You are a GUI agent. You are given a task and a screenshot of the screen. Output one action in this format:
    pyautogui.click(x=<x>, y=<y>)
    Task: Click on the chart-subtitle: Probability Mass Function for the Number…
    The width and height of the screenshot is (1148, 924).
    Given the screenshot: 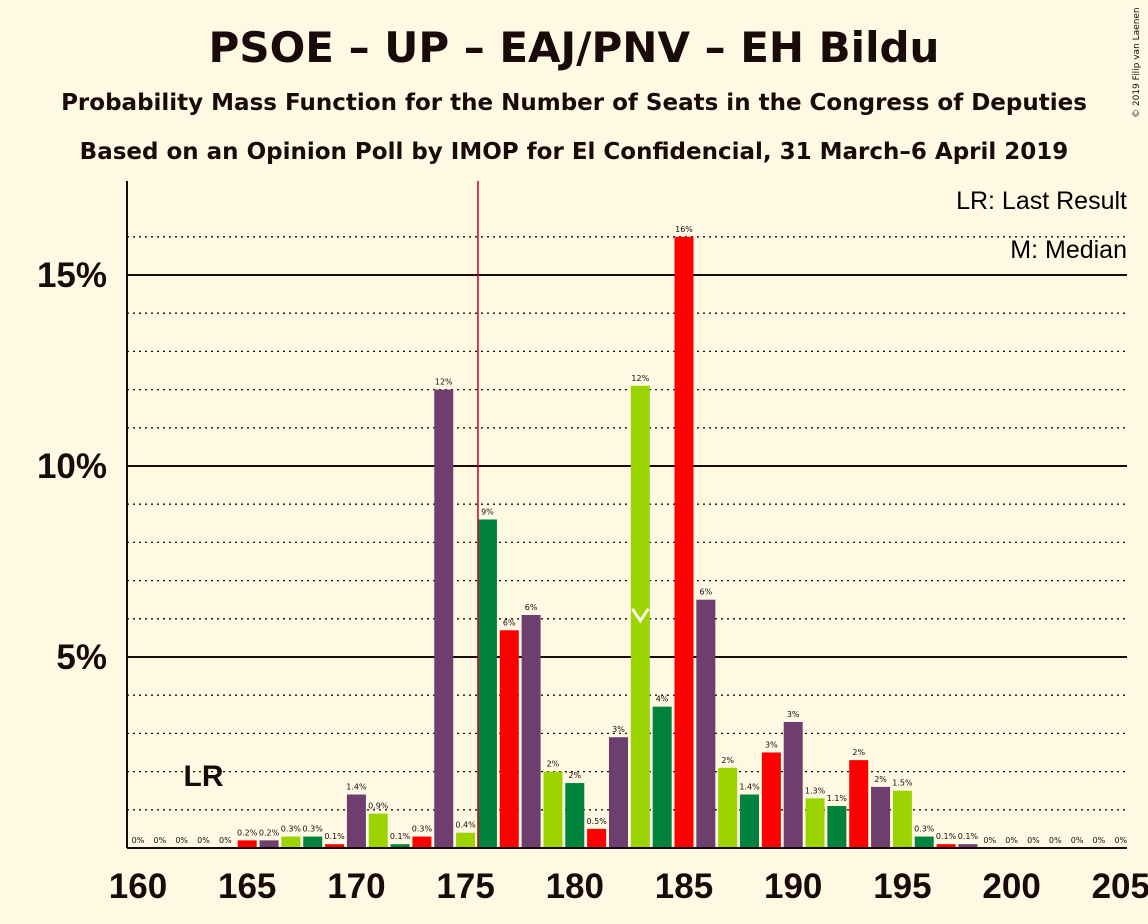 What is the action you would take?
    pyautogui.click(x=574, y=103)
    